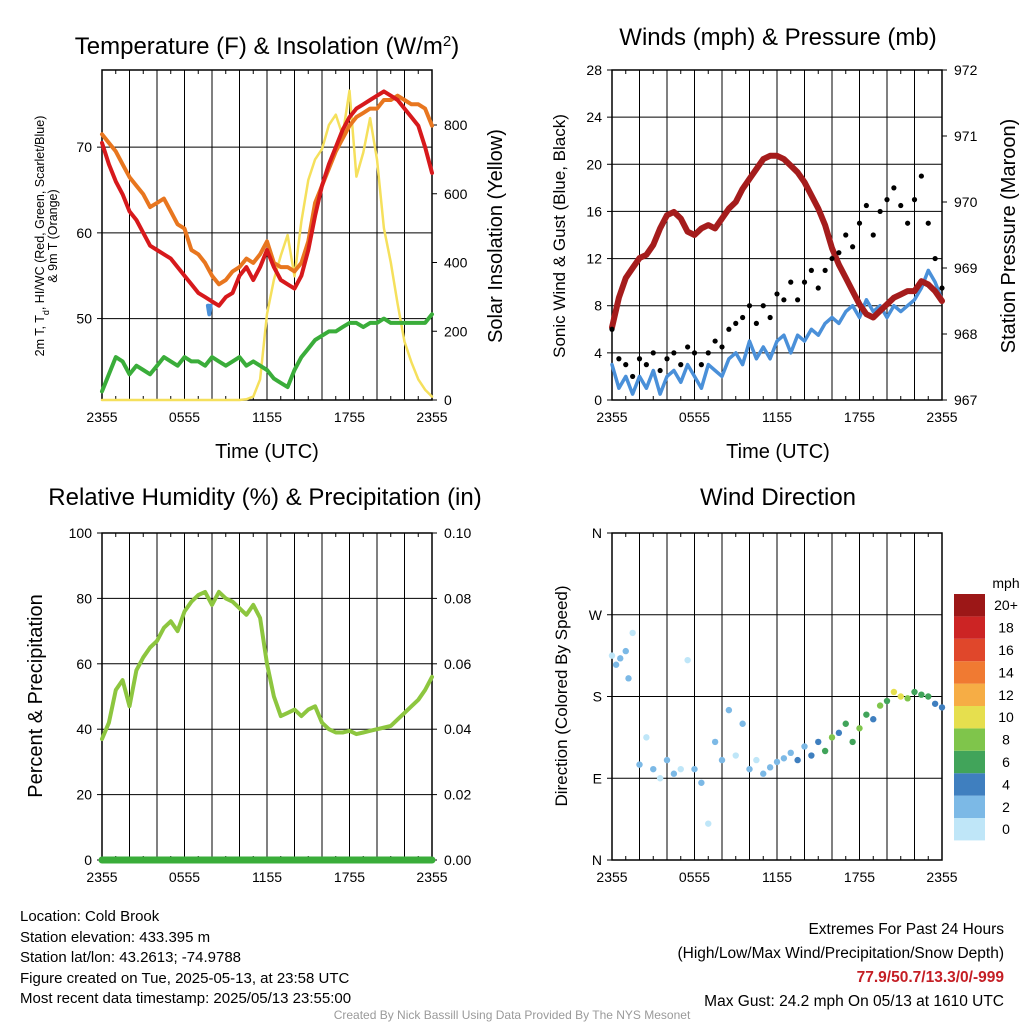 This screenshot has width=1024, height=1024. What do you see at coordinates (84, 147) in the screenshot?
I see `y-tick-label: 70` at bounding box center [84, 147].